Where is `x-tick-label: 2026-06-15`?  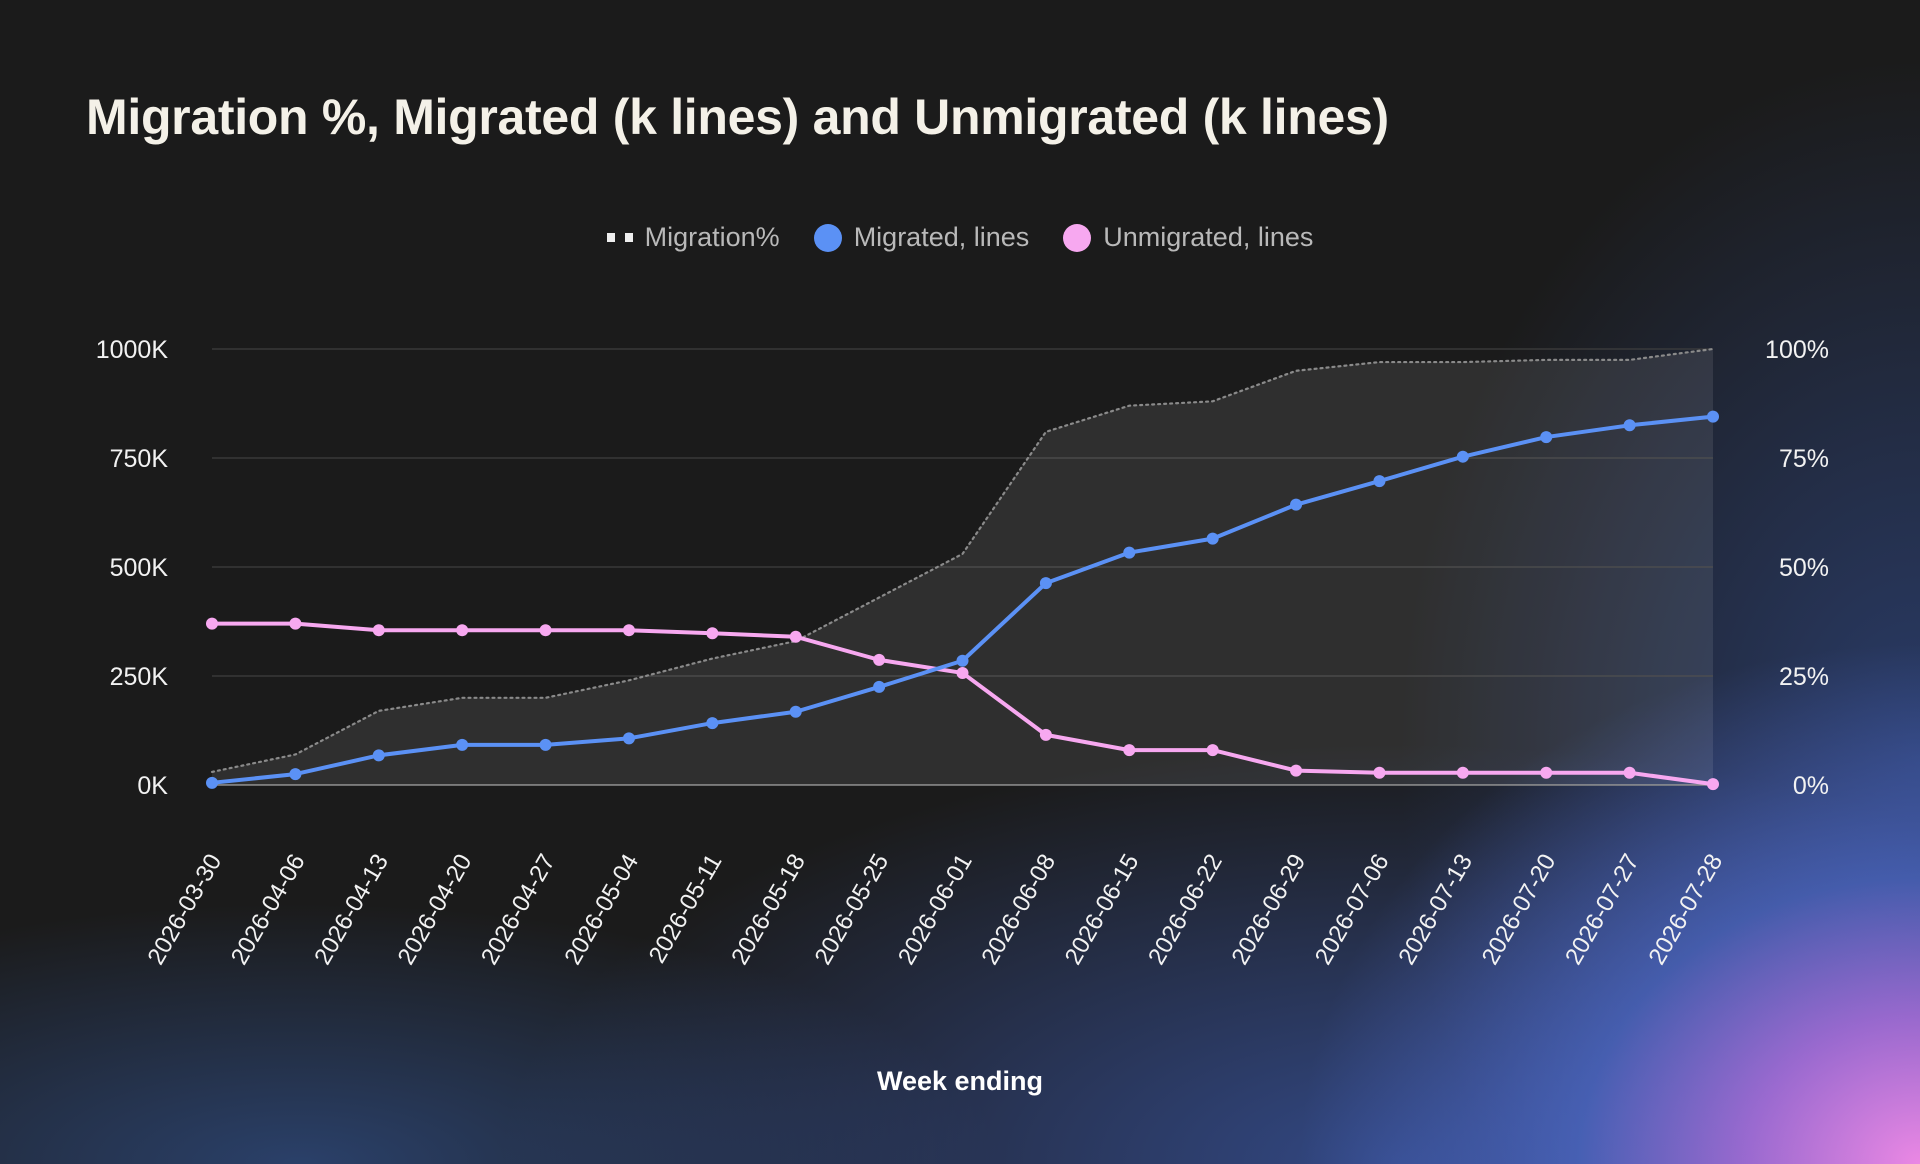
x-tick-label: 2026-06-15 is located at coordinates (1102, 910).